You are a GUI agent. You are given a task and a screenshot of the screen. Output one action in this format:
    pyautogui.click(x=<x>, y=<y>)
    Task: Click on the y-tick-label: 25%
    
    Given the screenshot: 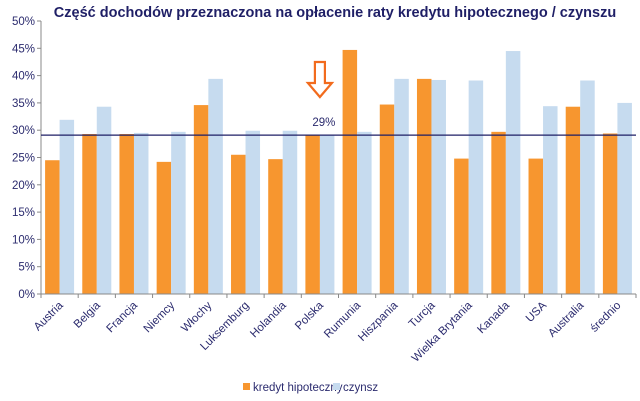 What is the action you would take?
    pyautogui.click(x=23, y=159)
    